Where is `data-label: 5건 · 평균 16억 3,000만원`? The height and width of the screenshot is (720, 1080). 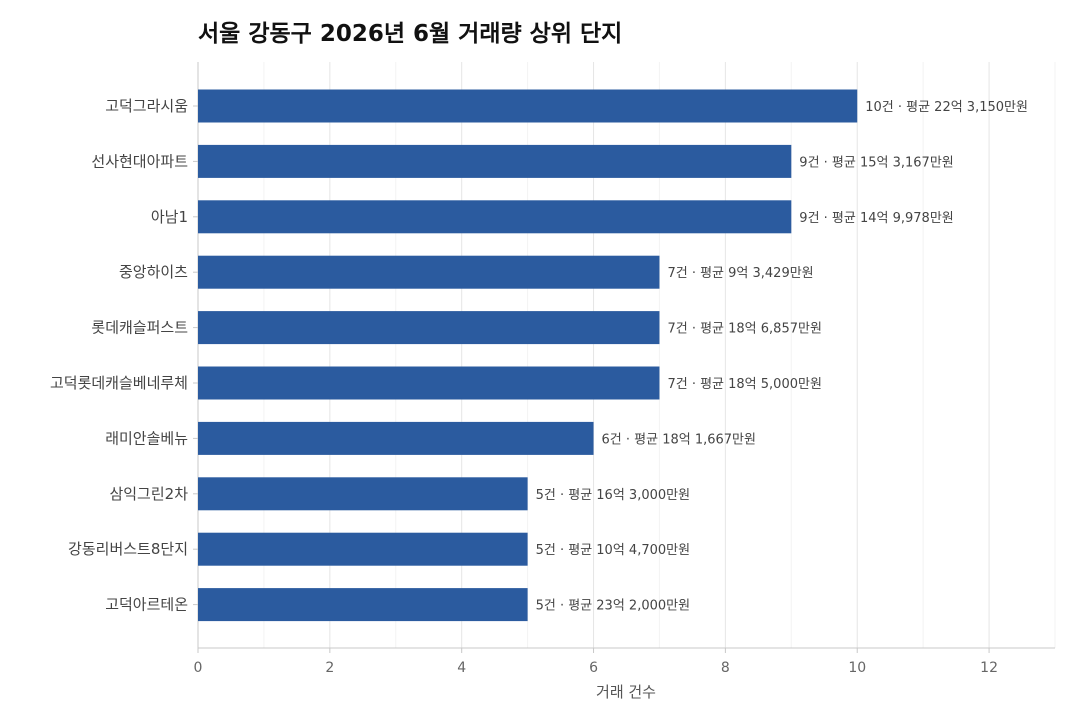 data-label: 5건 · 평균 16억 3,000만원 is located at coordinates (613, 495).